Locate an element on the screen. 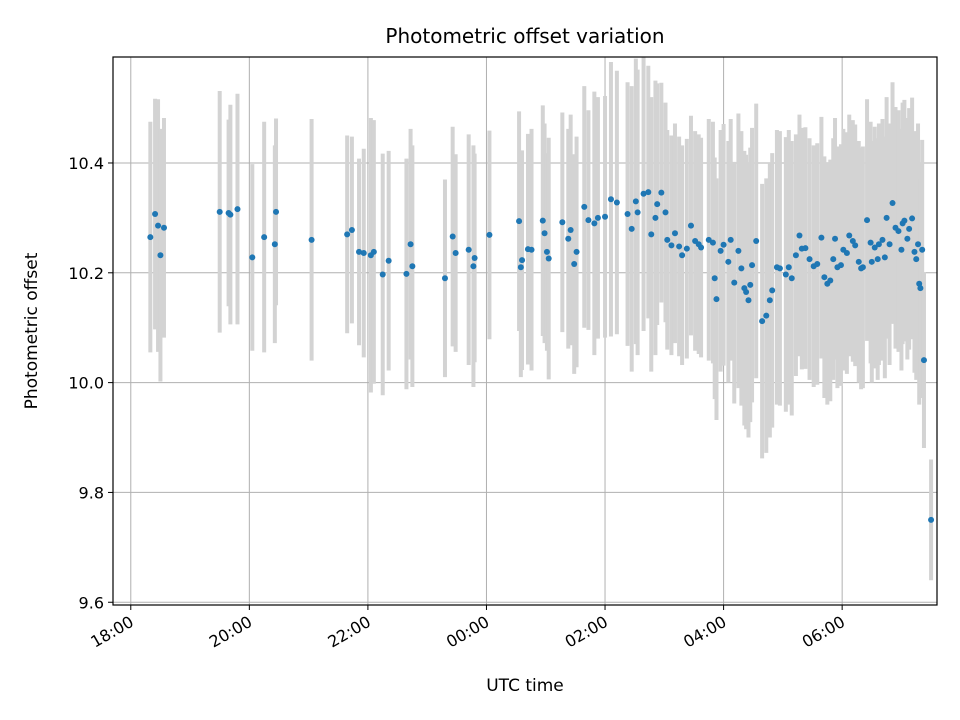  x-axis-label: UTC time is located at coordinates (525, 686).